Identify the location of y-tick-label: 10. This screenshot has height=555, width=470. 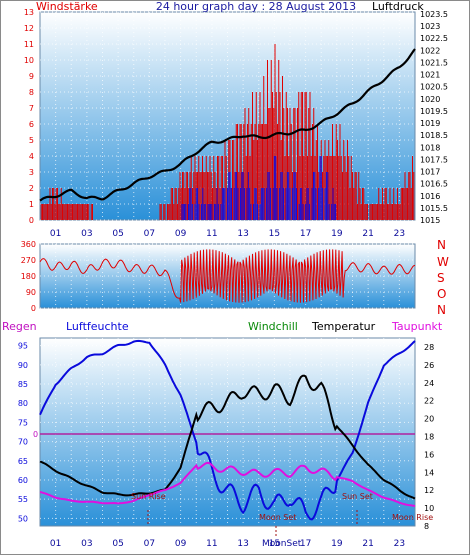
(29, 60).